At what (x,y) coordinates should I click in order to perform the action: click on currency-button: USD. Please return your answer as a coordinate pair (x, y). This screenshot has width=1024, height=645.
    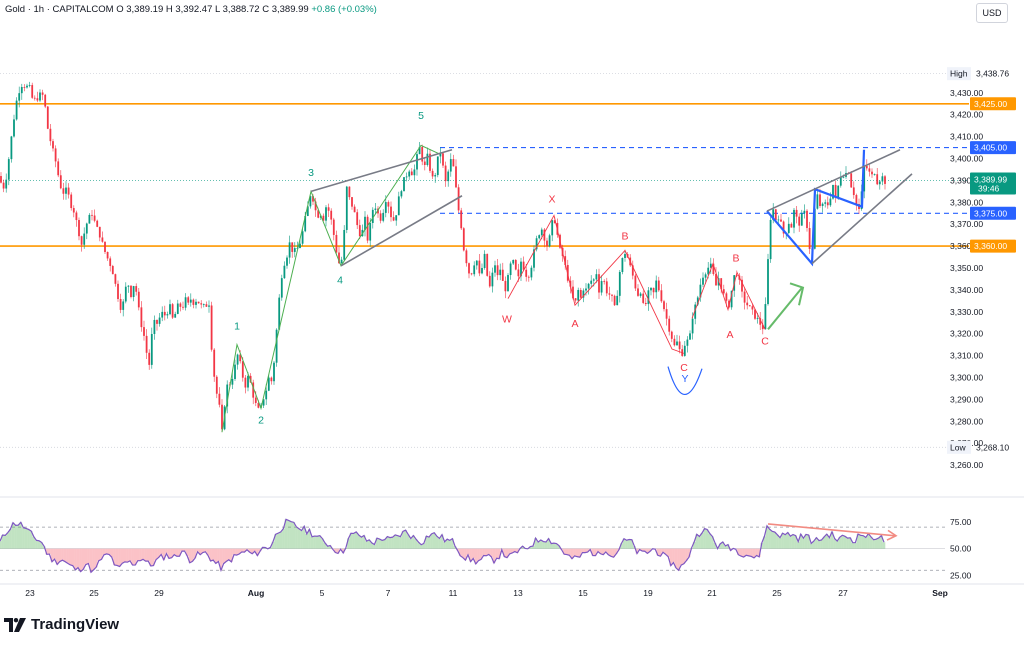
    Looking at the image, I should click on (992, 13).